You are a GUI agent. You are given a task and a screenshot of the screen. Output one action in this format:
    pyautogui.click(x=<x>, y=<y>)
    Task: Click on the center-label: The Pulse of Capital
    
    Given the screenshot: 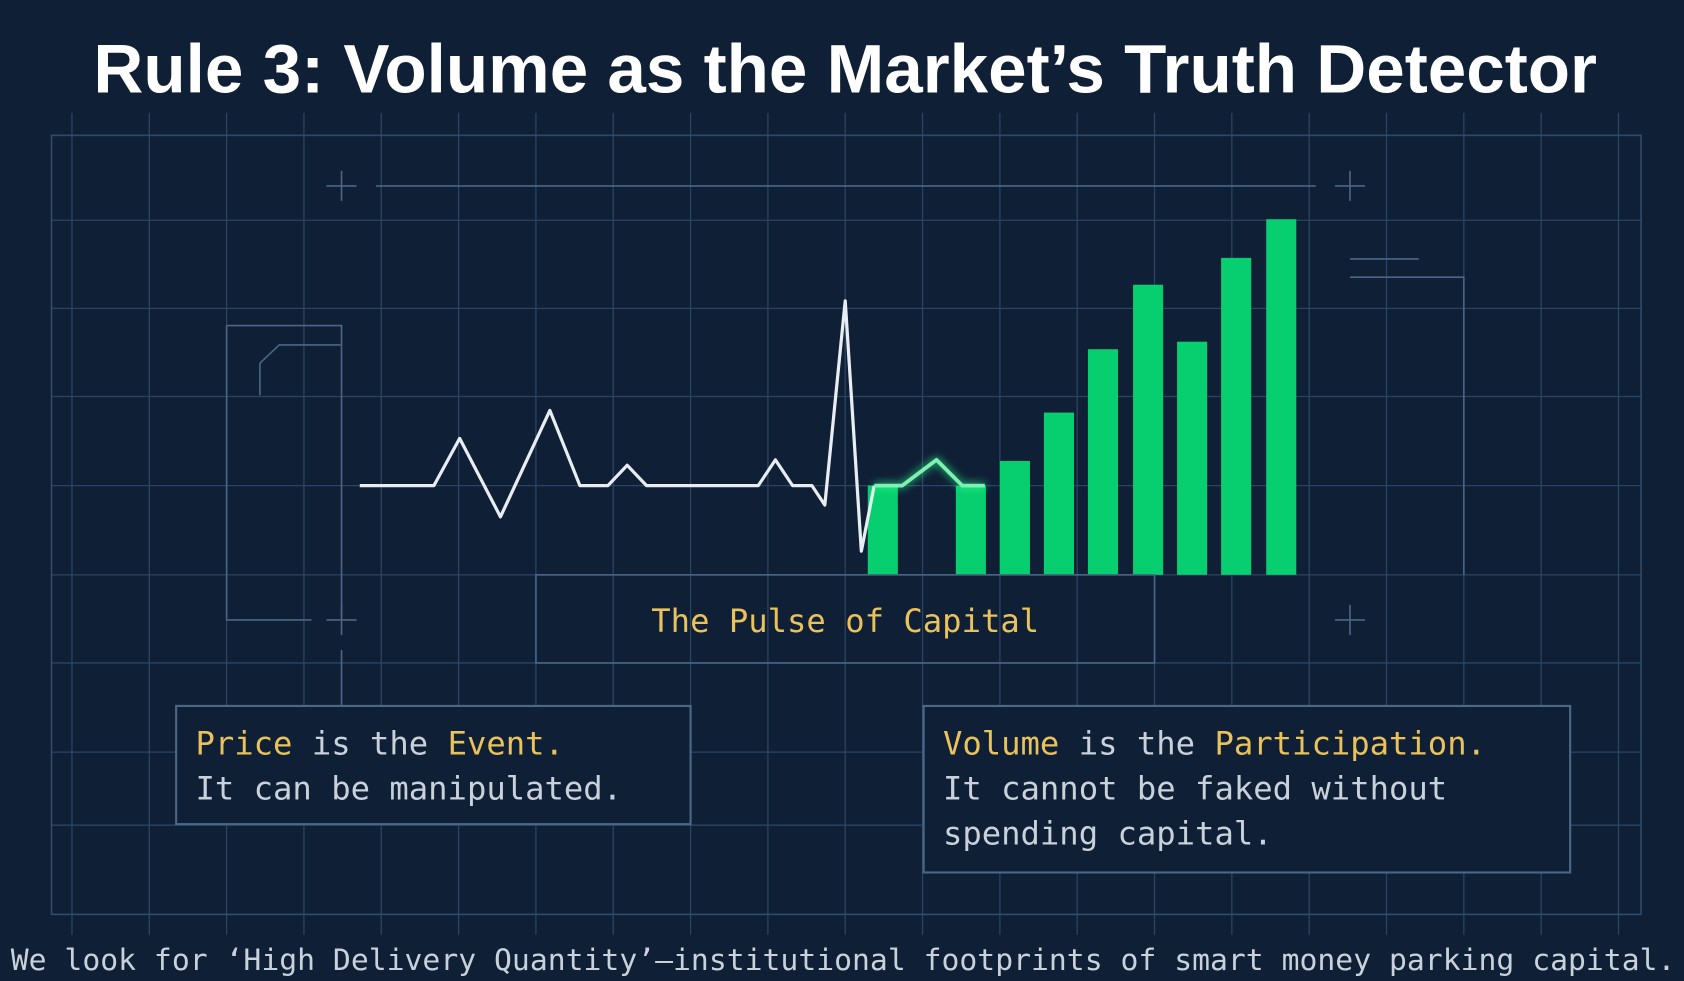 What is the action you would take?
    pyautogui.click(x=845, y=621)
    